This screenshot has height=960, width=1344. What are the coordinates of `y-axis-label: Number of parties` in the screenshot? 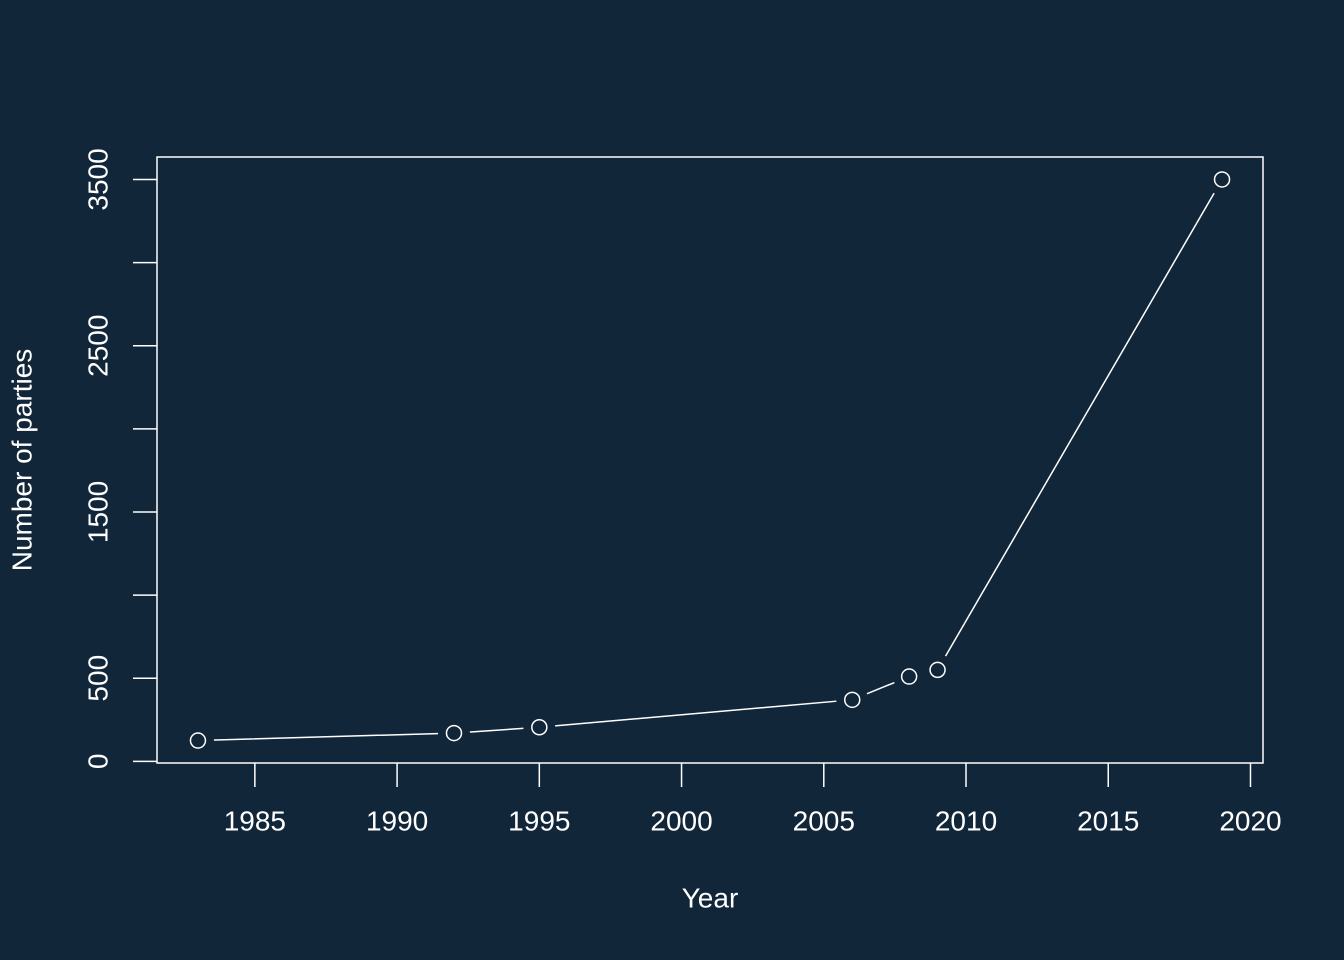 It's located at (21, 460).